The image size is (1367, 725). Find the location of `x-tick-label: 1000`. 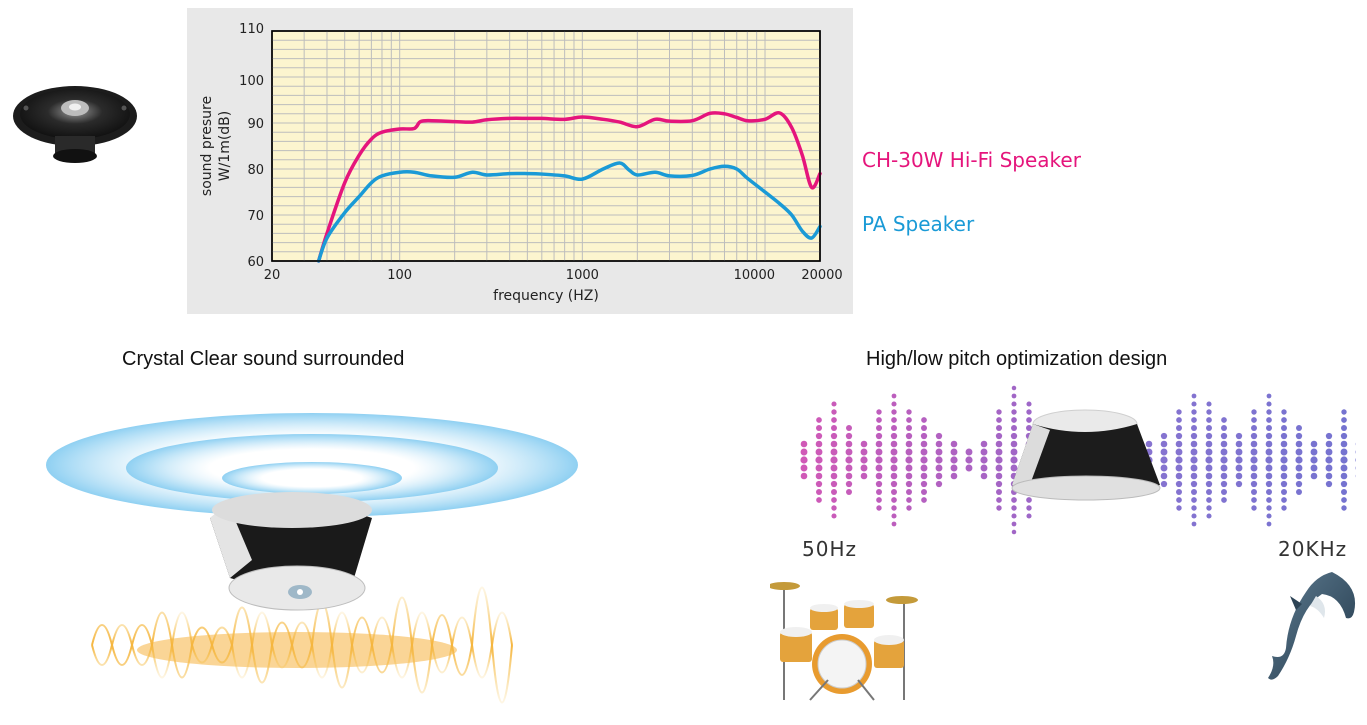

x-tick-label: 1000 is located at coordinates (582, 275).